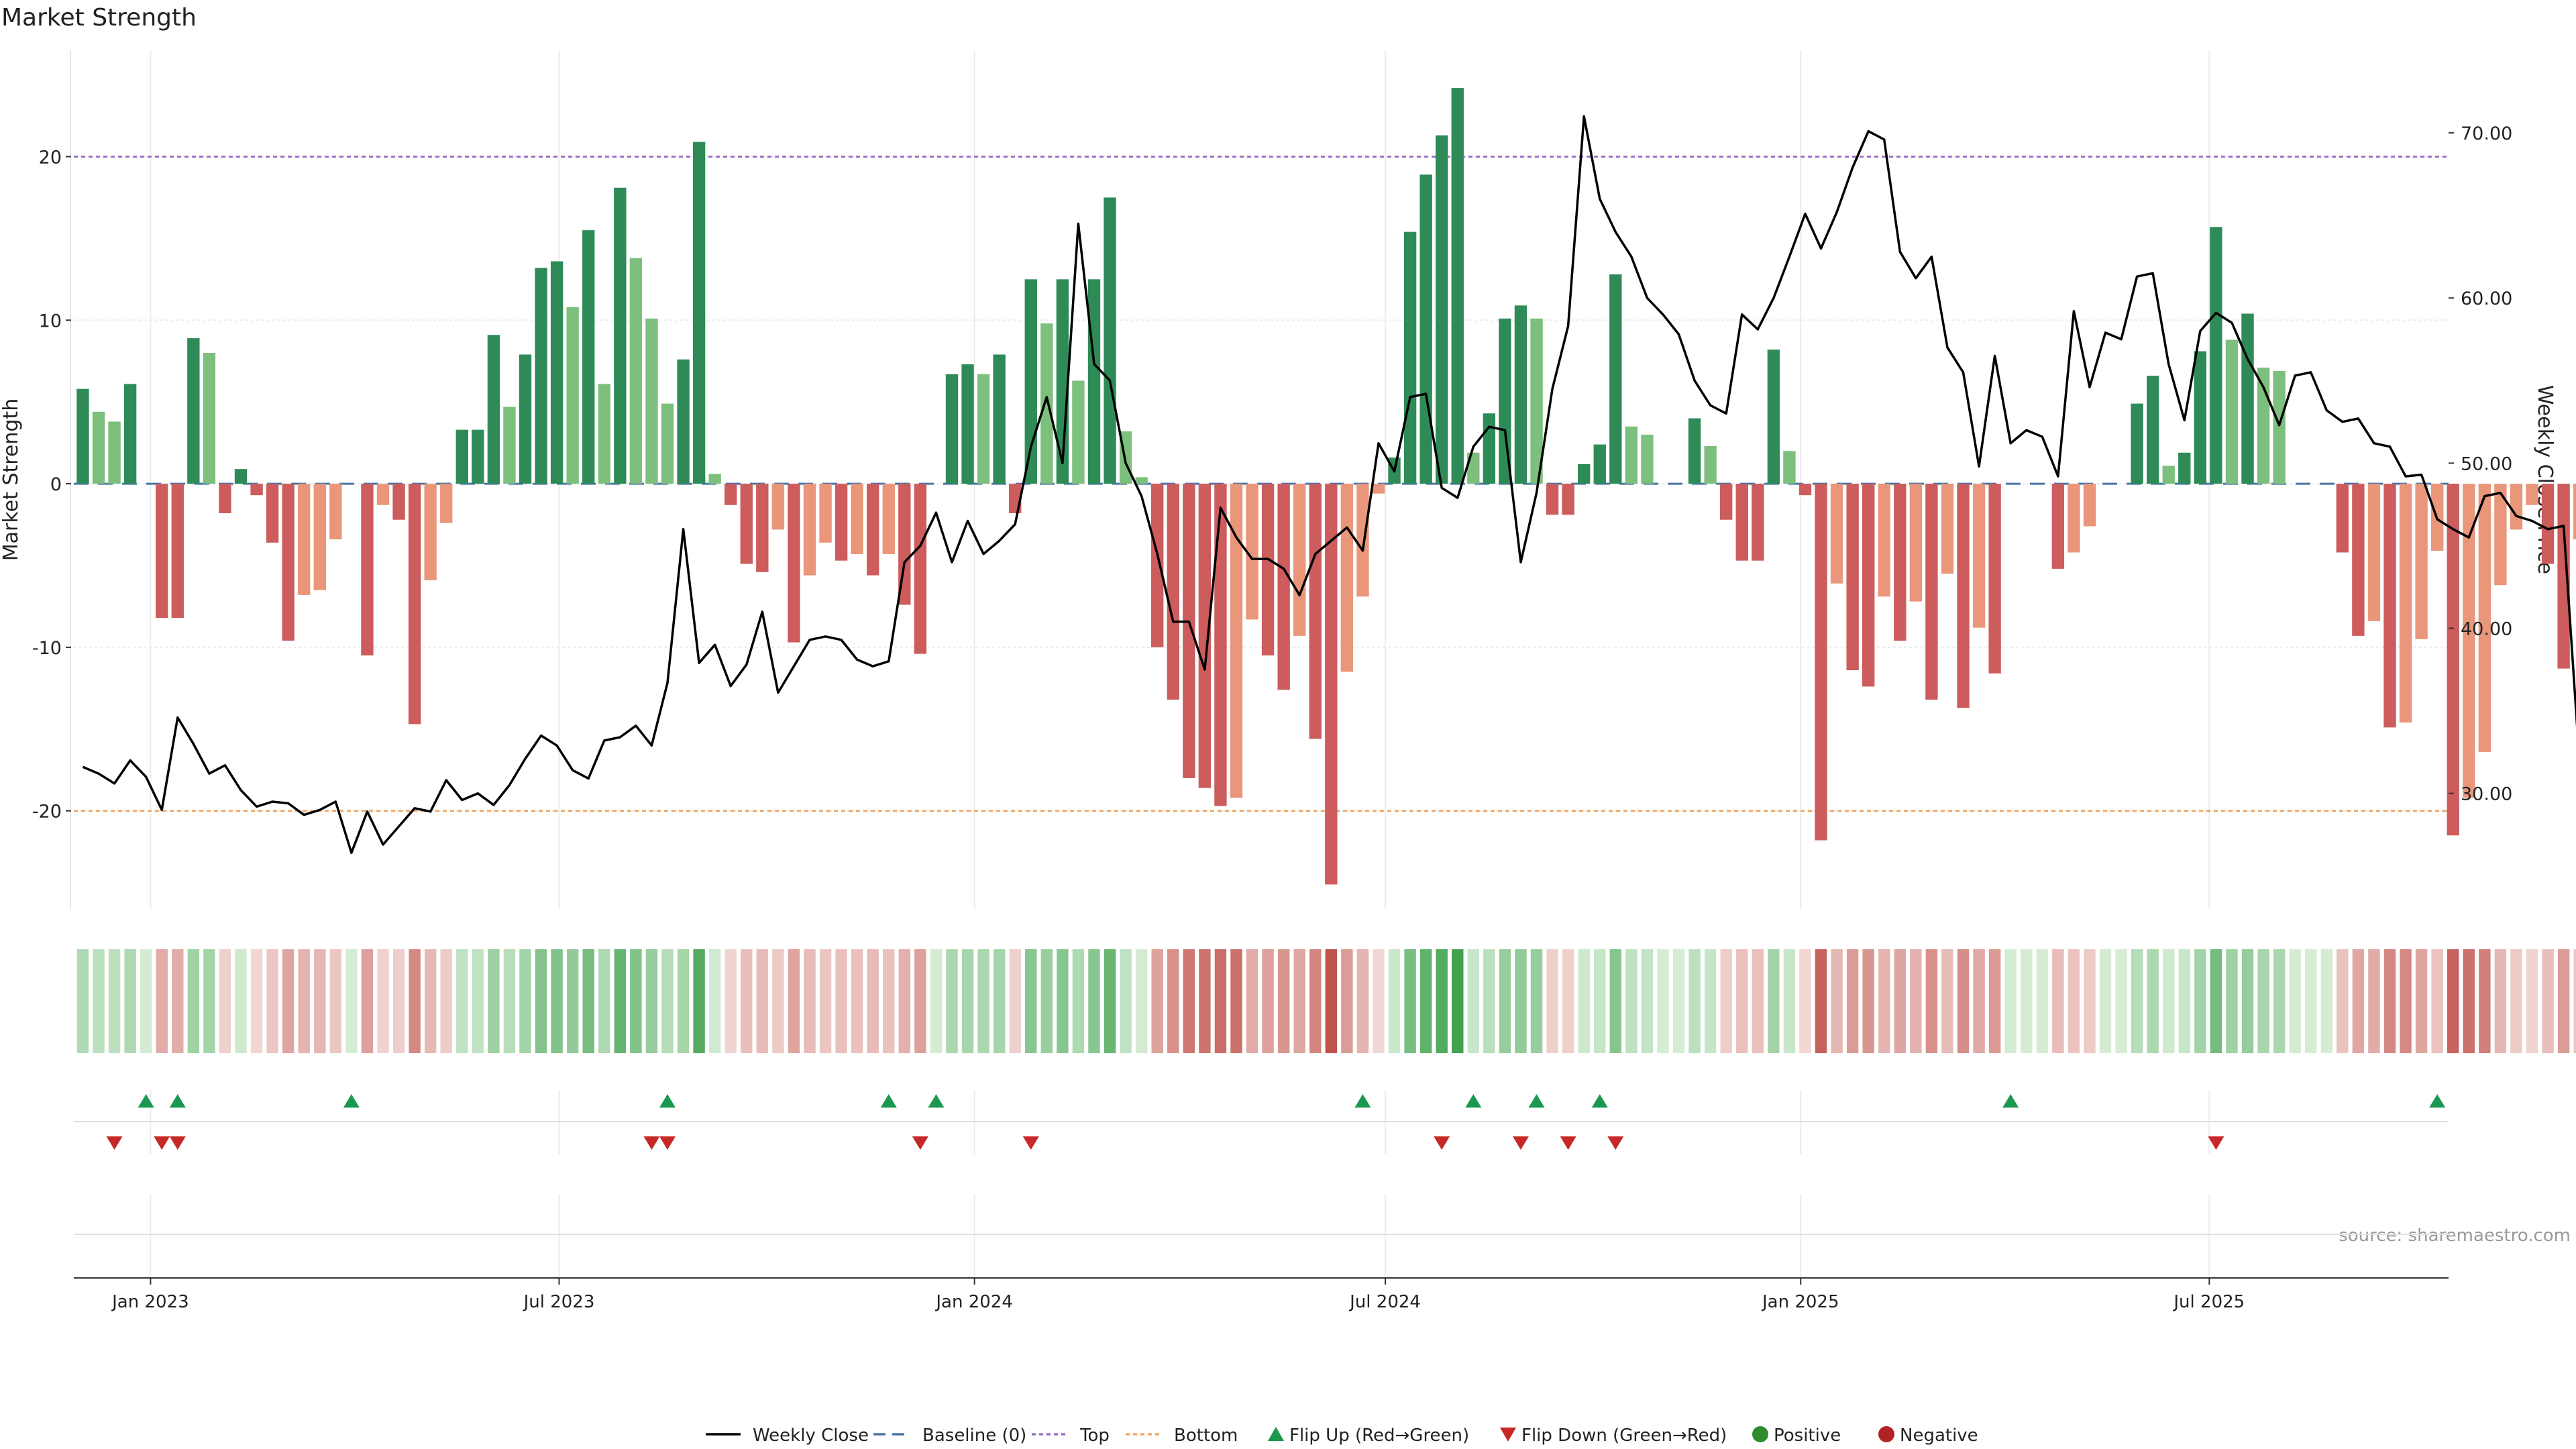  Describe the element at coordinates (559, 1302) in the screenshot. I see `x-tick-label: Jul 2023` at that location.